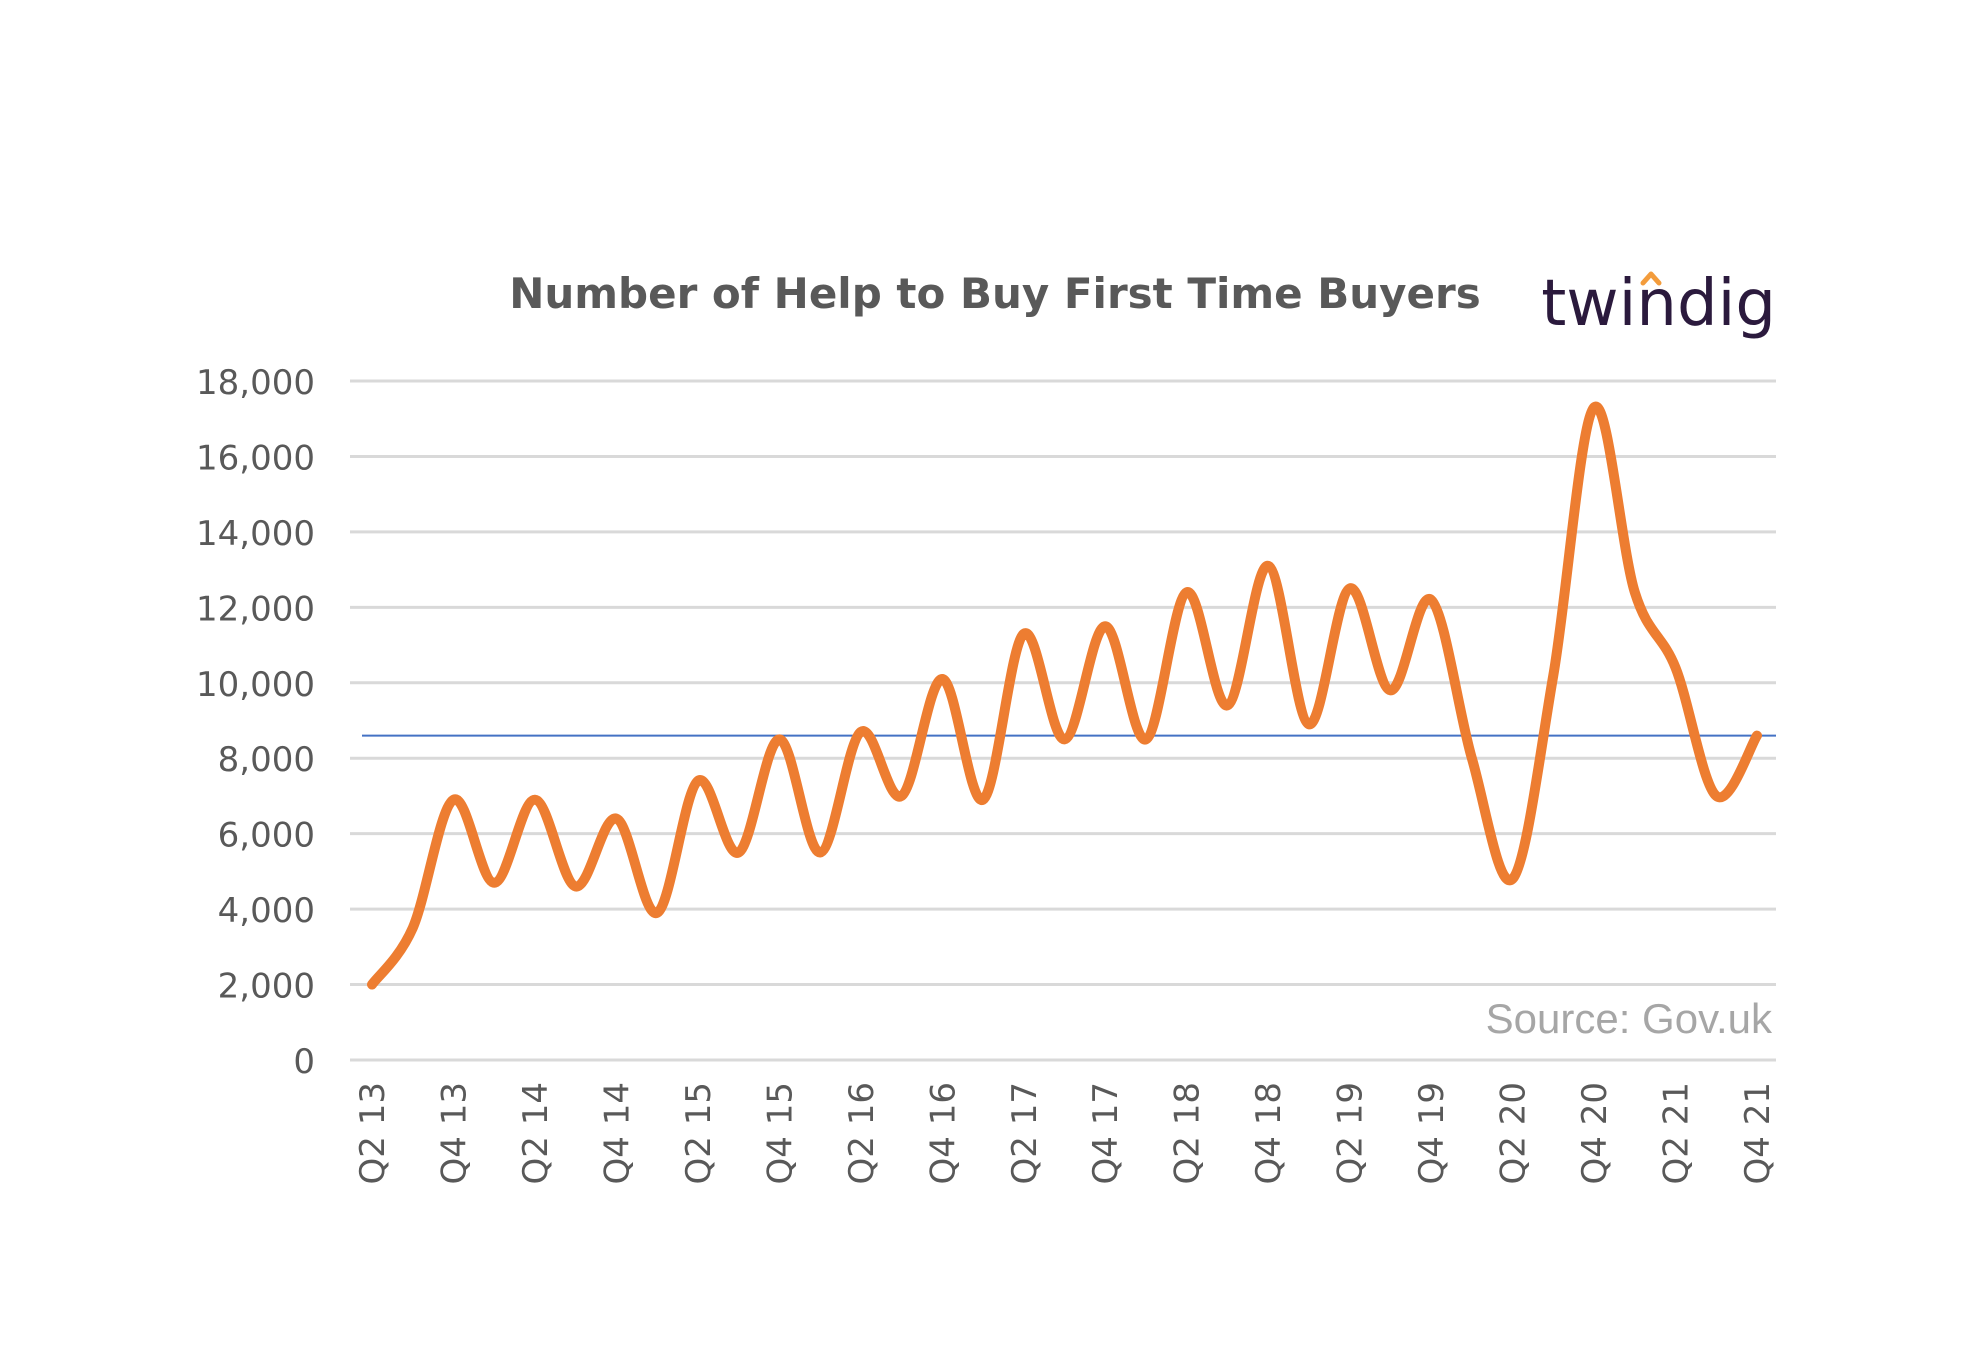 The height and width of the screenshot is (1366, 1984). I want to click on x-tick-label: Q2 16, so click(862, 1133).